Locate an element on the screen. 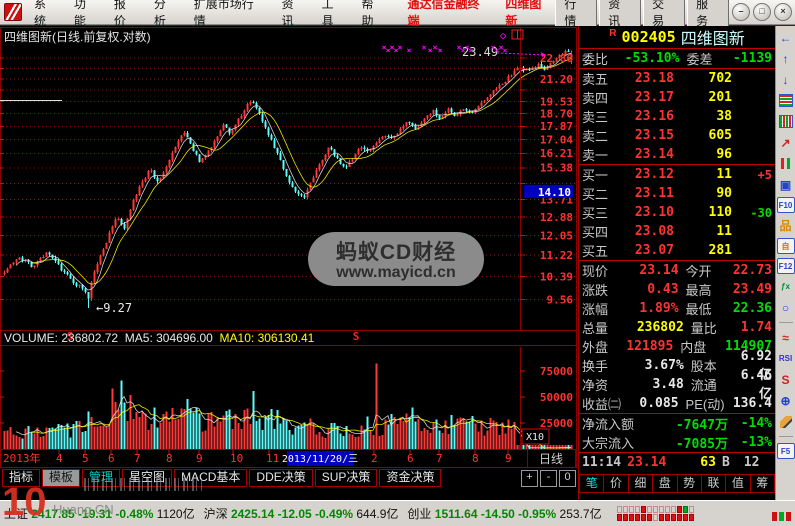 The width and height of the screenshot is (795, 526). volume-label: VOLUME: is located at coordinates (31, 338).